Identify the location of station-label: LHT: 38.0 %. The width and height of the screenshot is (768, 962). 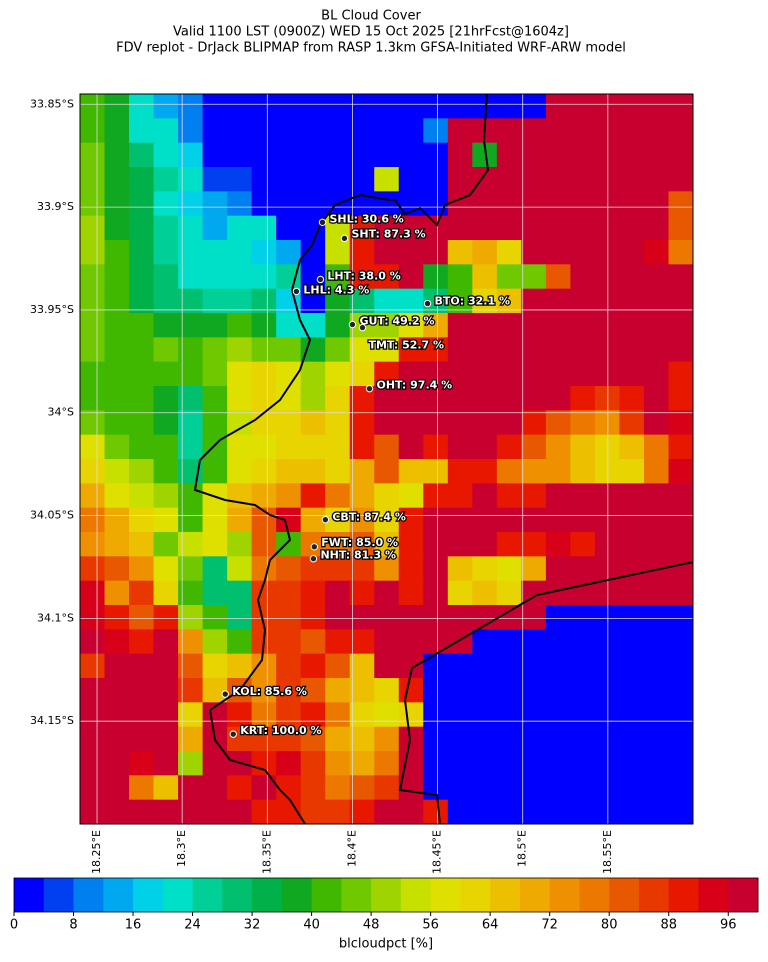
(363, 275).